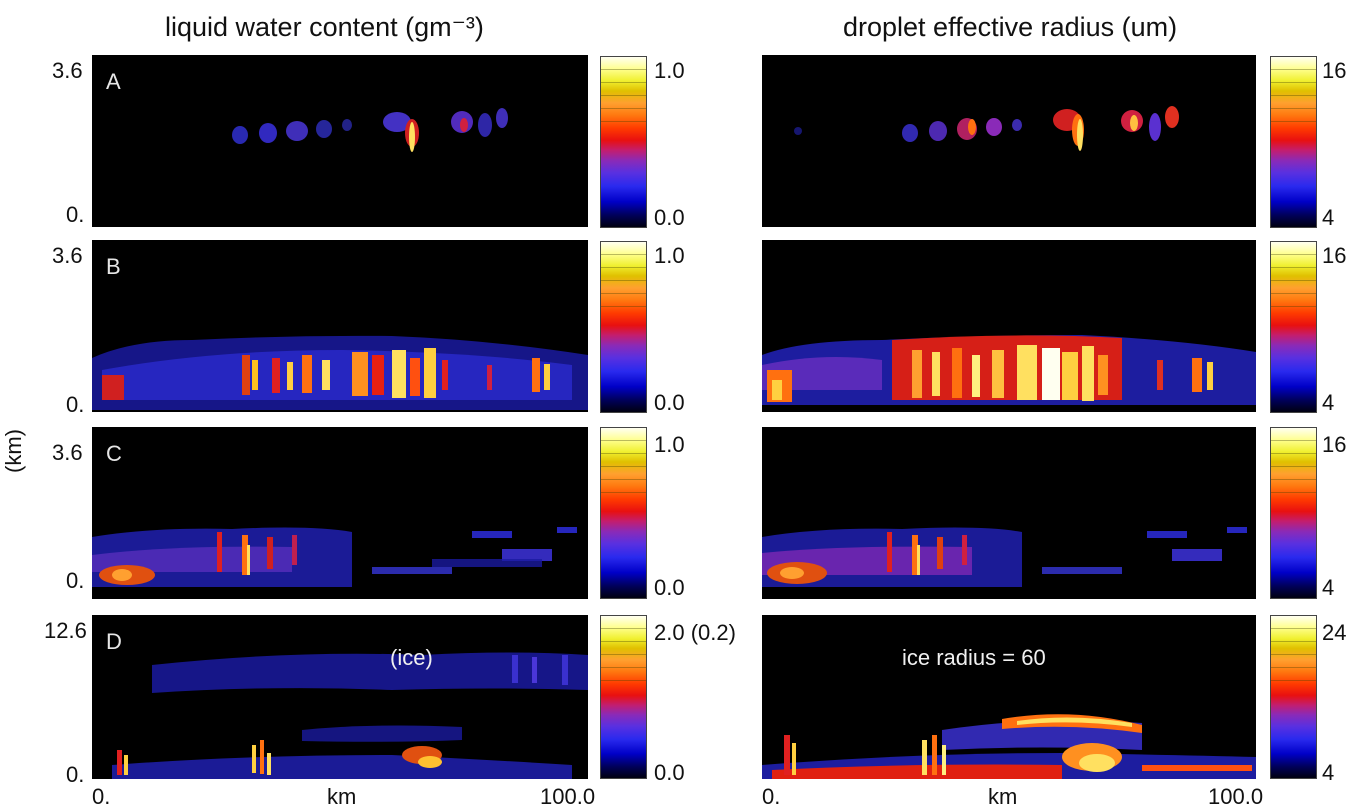 The width and height of the screenshot is (1363, 812). What do you see at coordinates (1293, 327) in the screenshot?
I see `colorbar-b-right` at bounding box center [1293, 327].